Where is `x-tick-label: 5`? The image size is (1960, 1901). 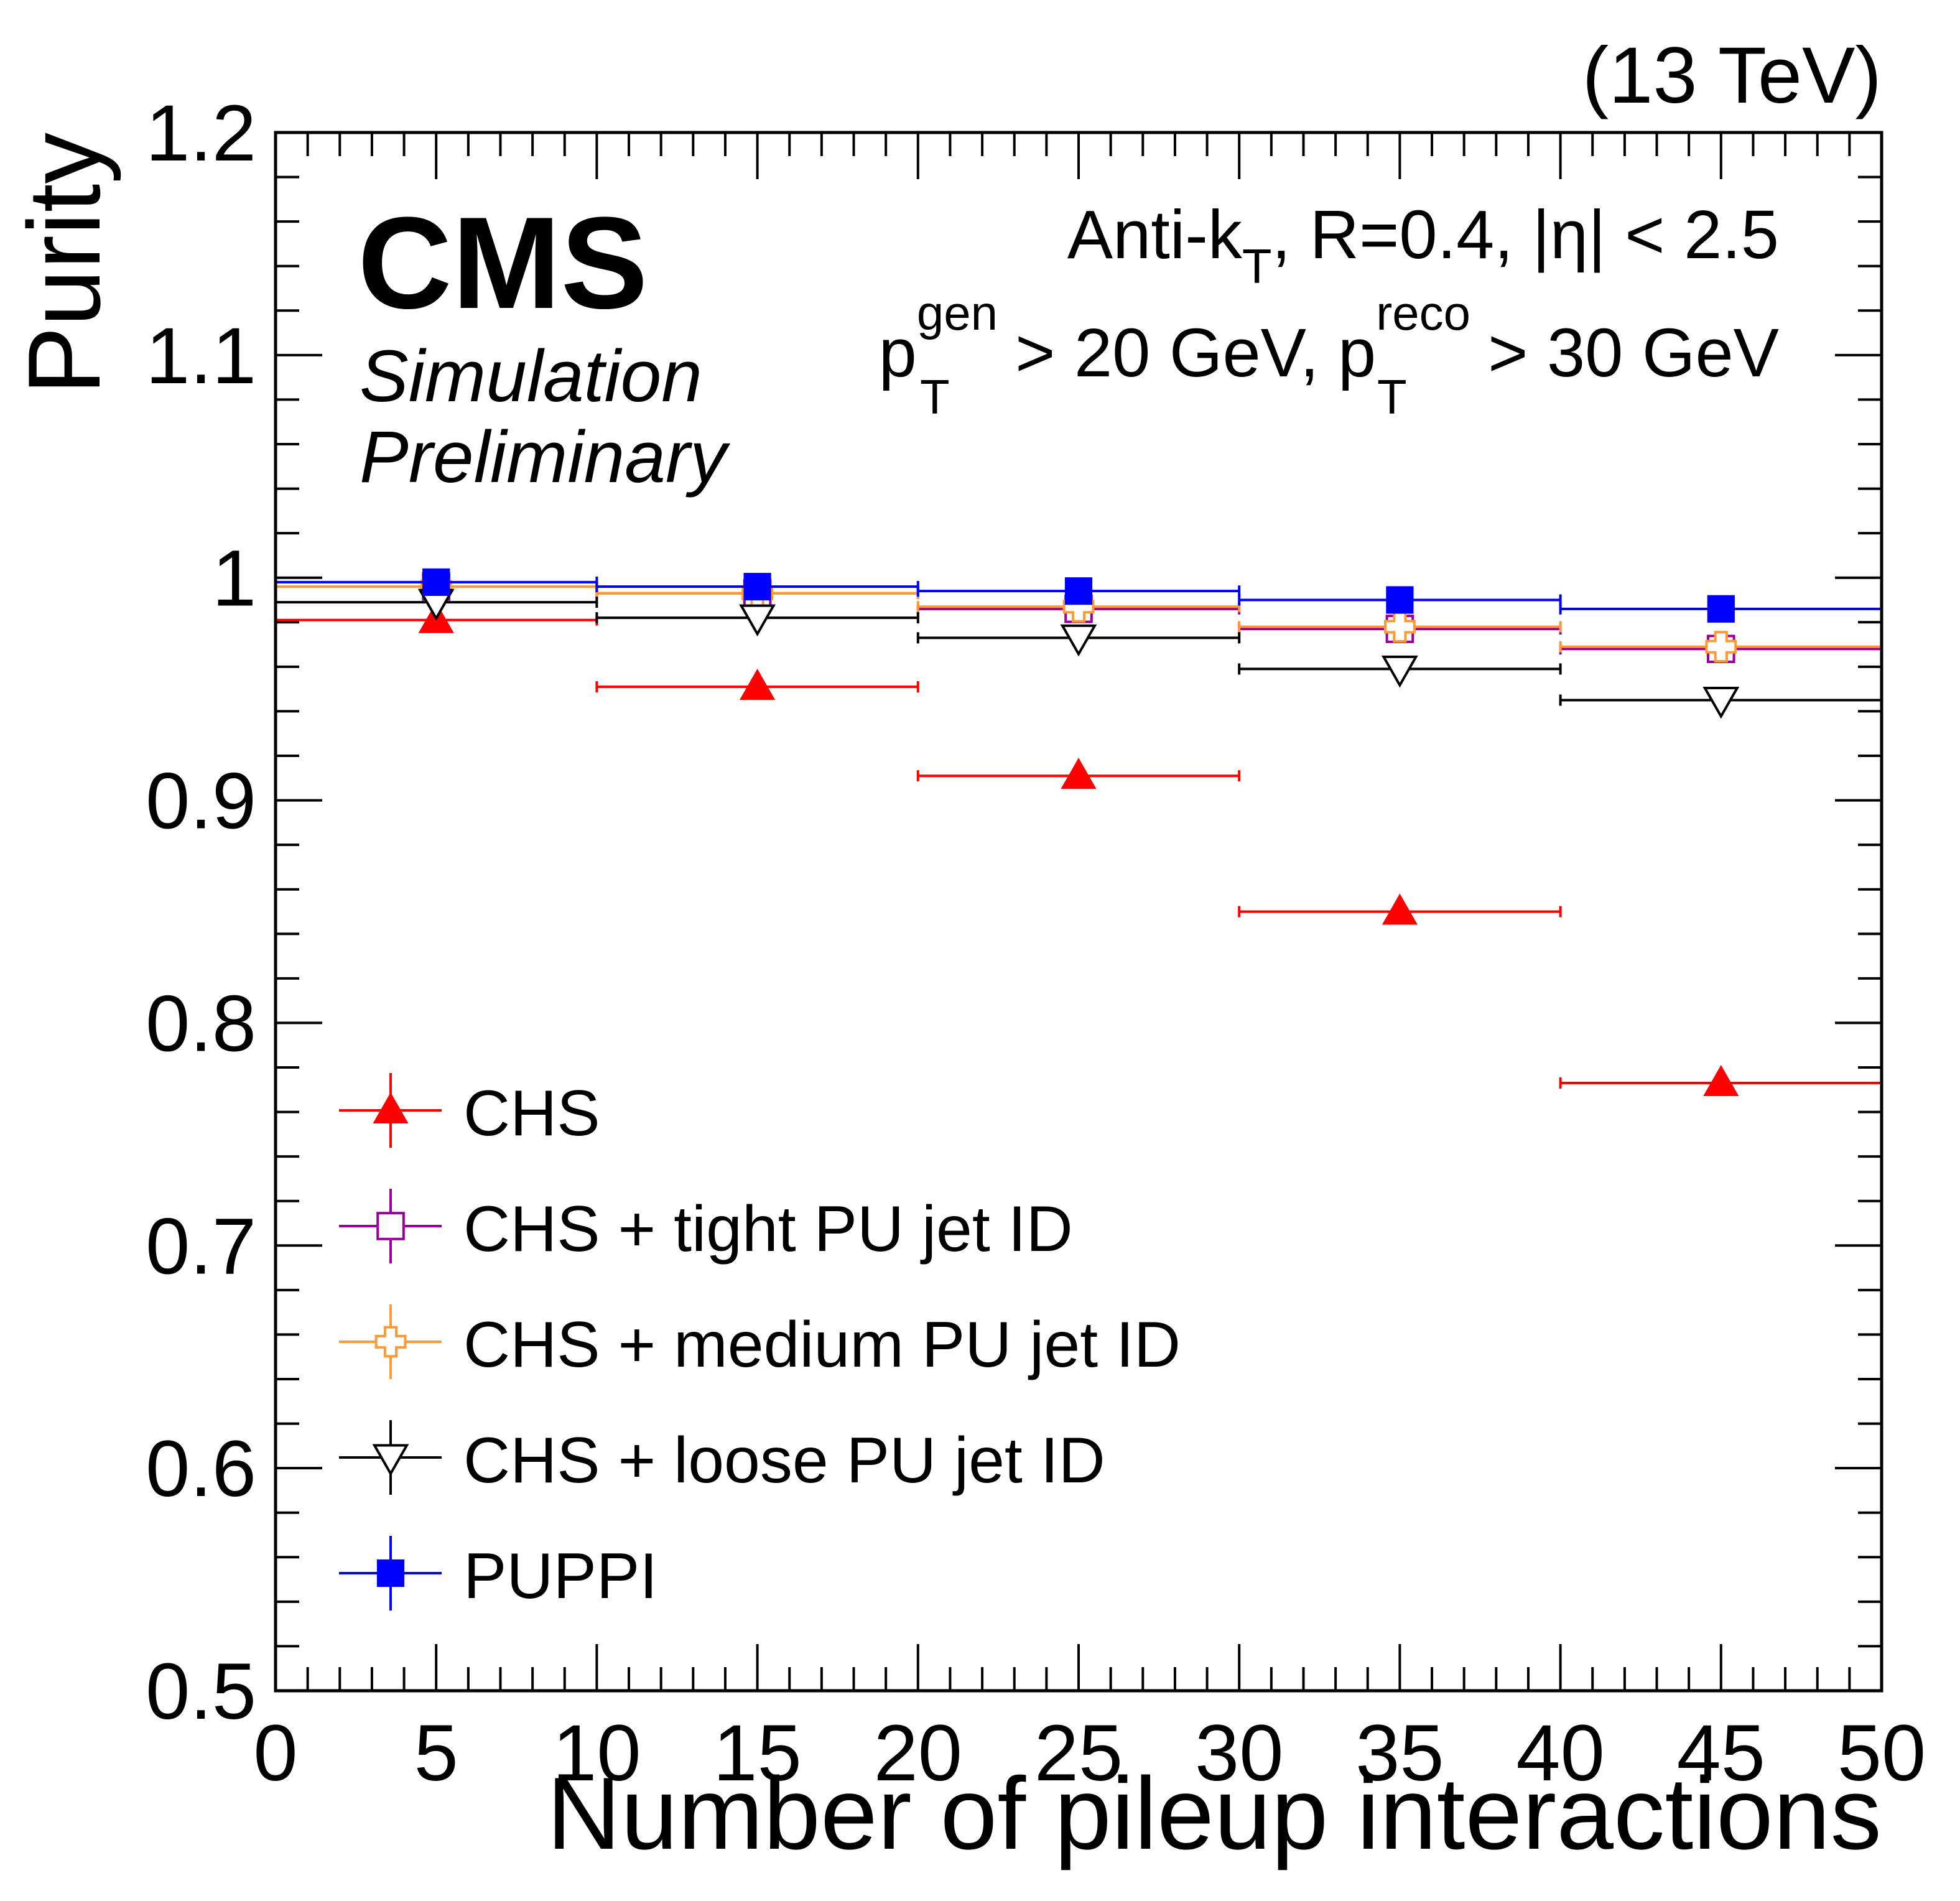 x-tick-label: 5 is located at coordinates (436, 1753).